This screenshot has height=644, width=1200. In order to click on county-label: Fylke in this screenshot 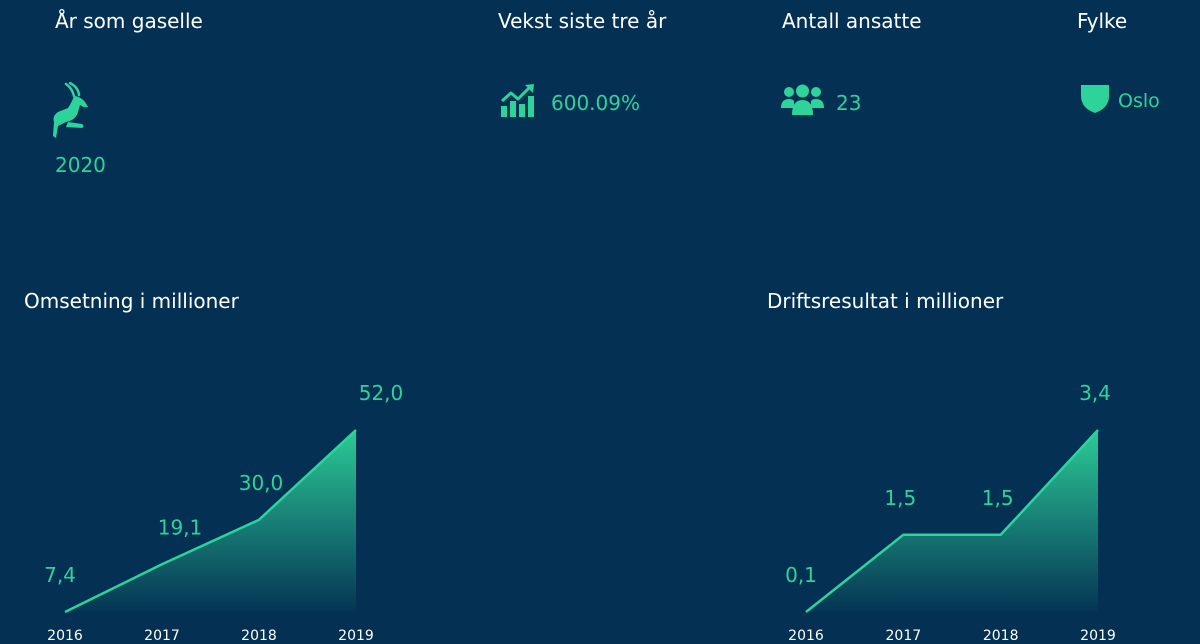, I will do `click(1102, 21)`.